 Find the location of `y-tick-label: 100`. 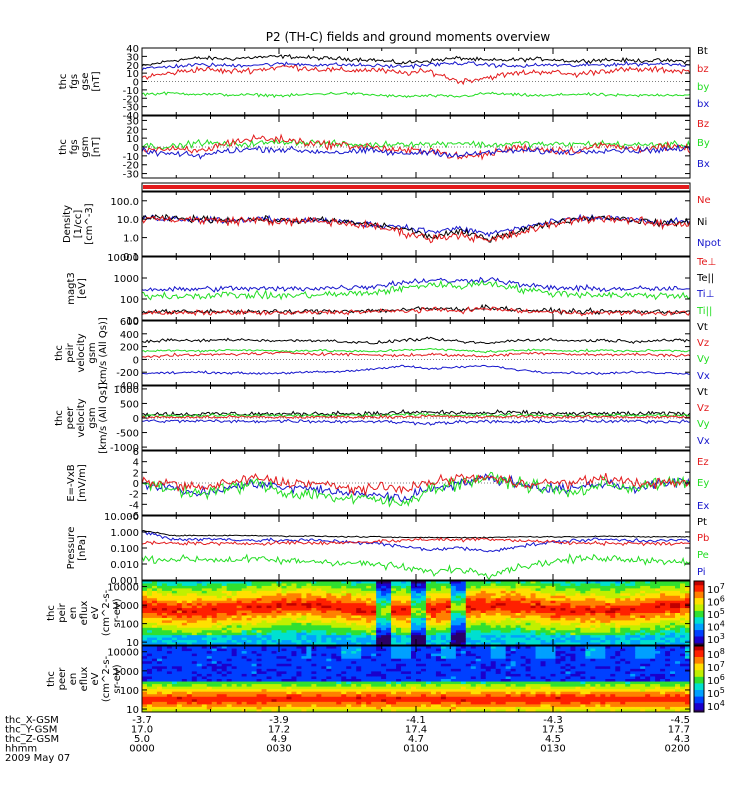

y-tick-label: 100 is located at coordinates (129, 300).